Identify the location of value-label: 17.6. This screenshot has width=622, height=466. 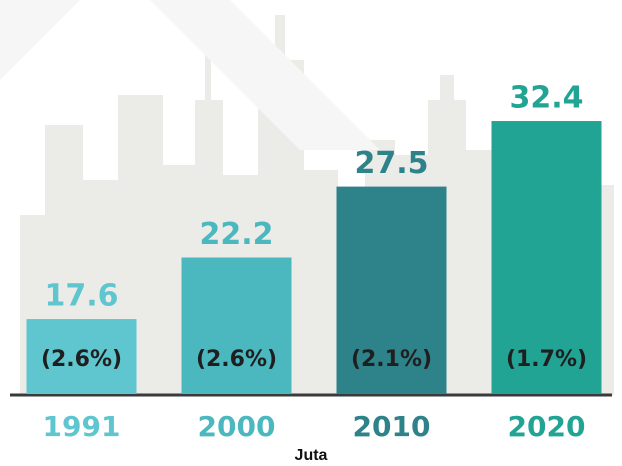
(81, 296).